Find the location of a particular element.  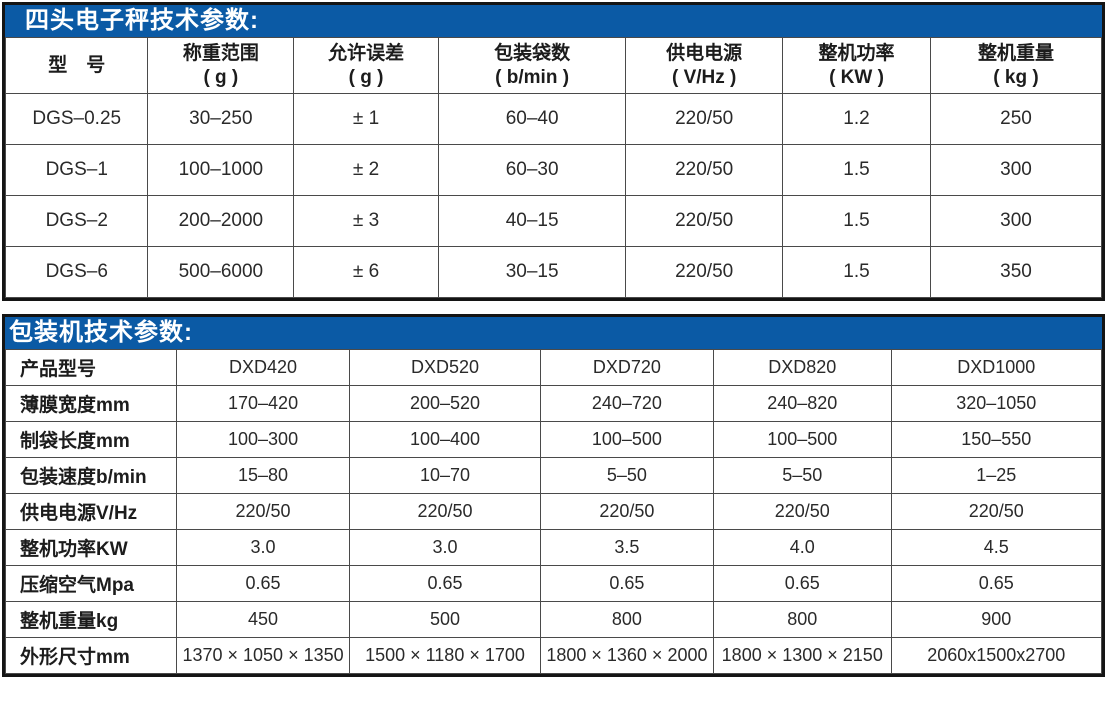

table-cell: 1500 × 1180 × 1700 is located at coordinates (445, 655).